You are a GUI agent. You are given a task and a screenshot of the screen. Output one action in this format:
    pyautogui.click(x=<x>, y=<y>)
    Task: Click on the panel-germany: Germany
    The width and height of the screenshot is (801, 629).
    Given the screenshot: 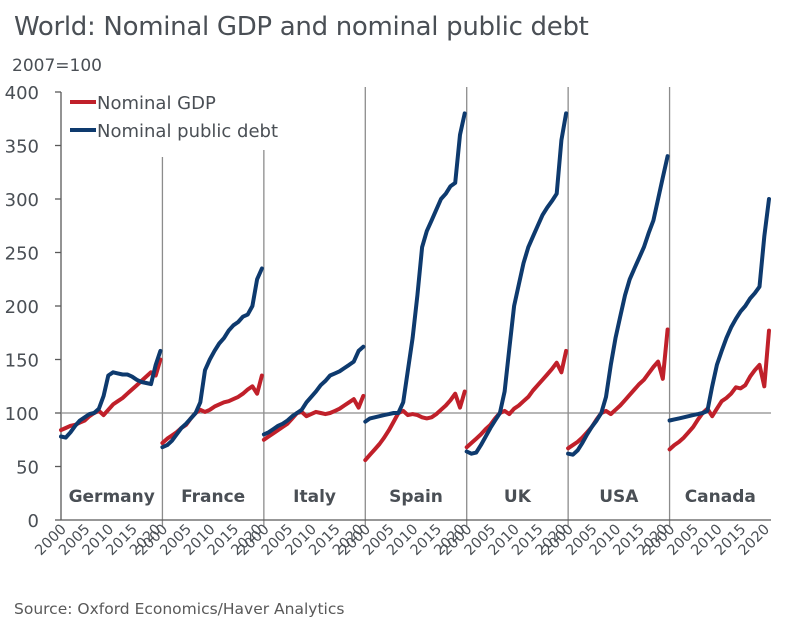 What is the action you would take?
    pyautogui.click(x=111, y=341)
    